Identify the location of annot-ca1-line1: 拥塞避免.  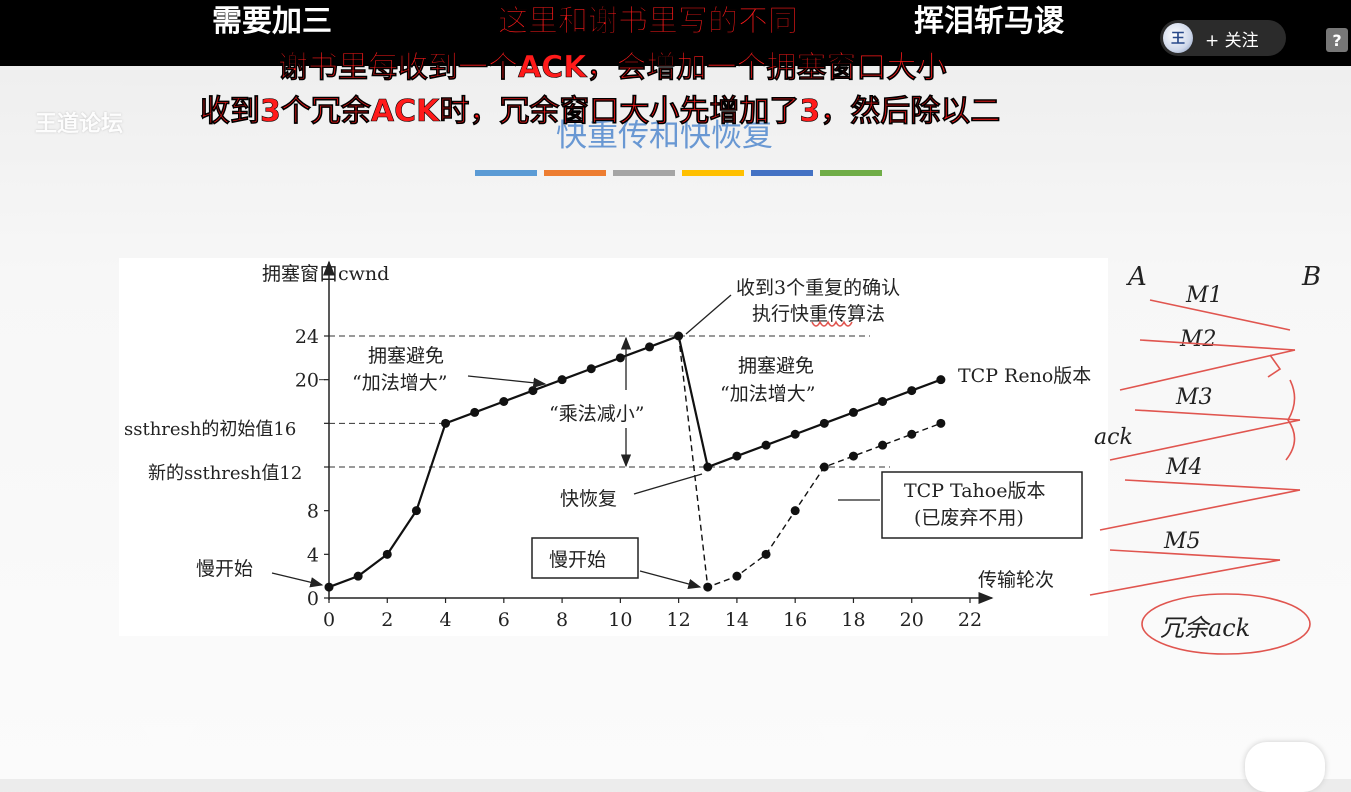
(406, 356).